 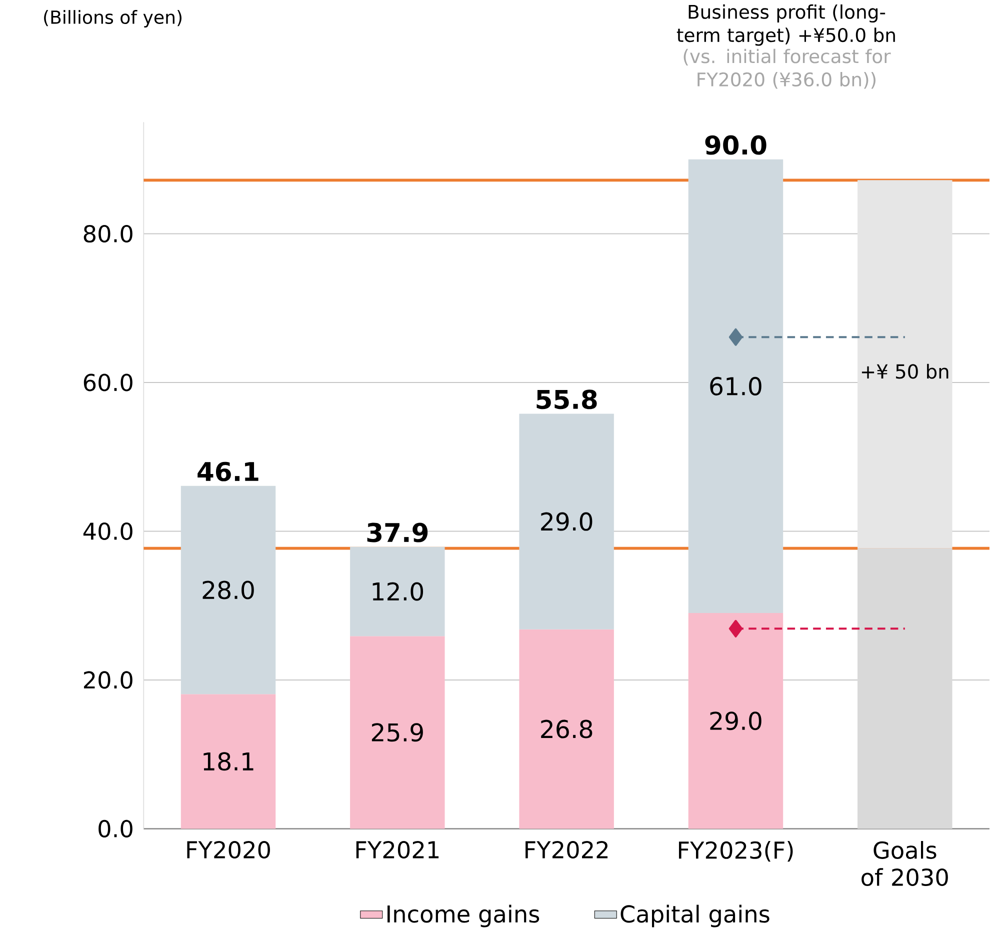 What do you see at coordinates (397, 850) in the screenshot?
I see `x-tick-label: FY2021` at bounding box center [397, 850].